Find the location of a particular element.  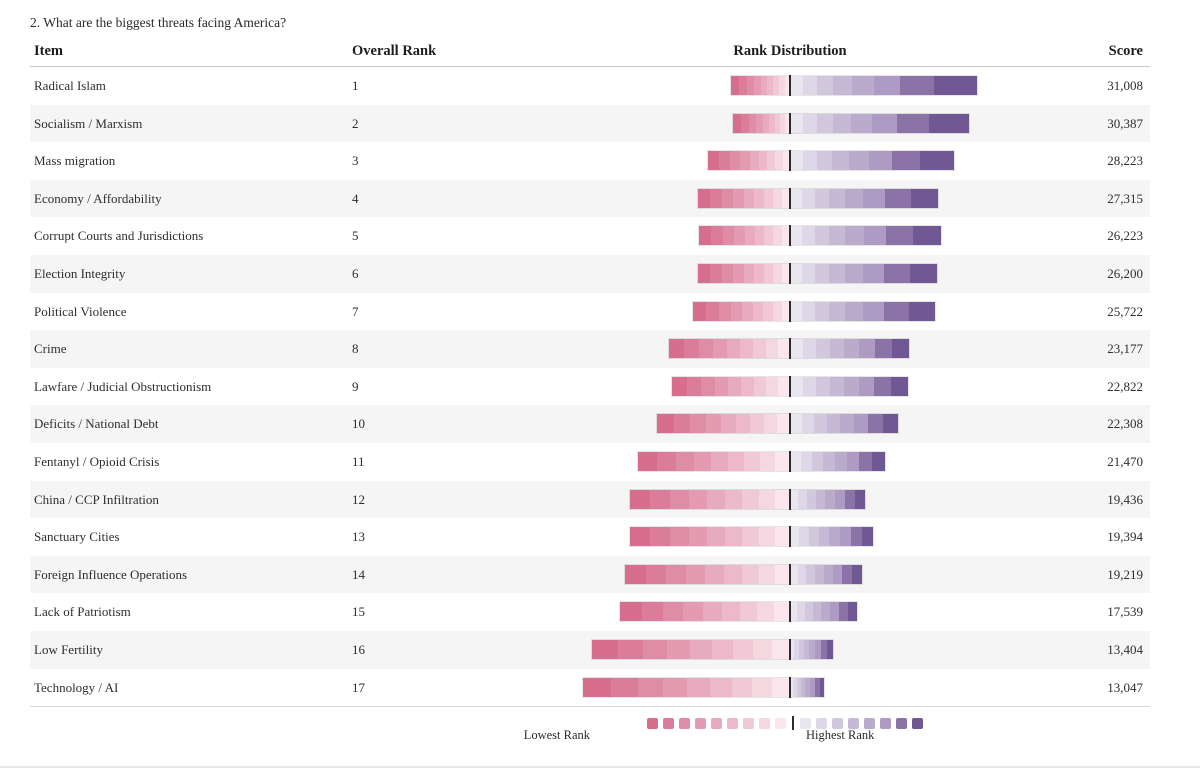

table-row: Mass migration 3 28,223 is located at coordinates (590, 161).